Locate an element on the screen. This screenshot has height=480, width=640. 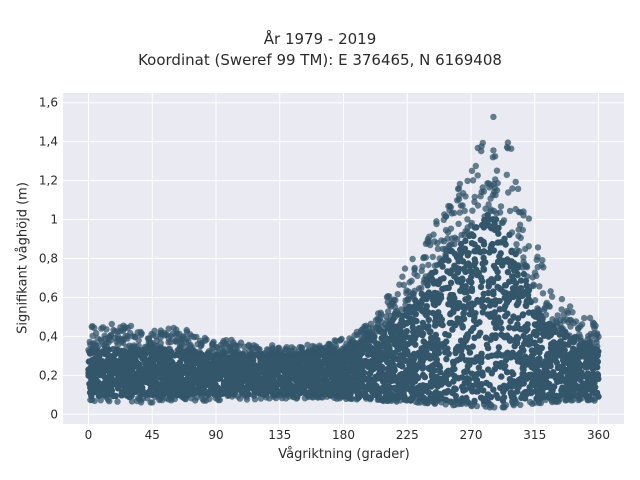
y-tick-label: 0,8 is located at coordinates (48, 259).